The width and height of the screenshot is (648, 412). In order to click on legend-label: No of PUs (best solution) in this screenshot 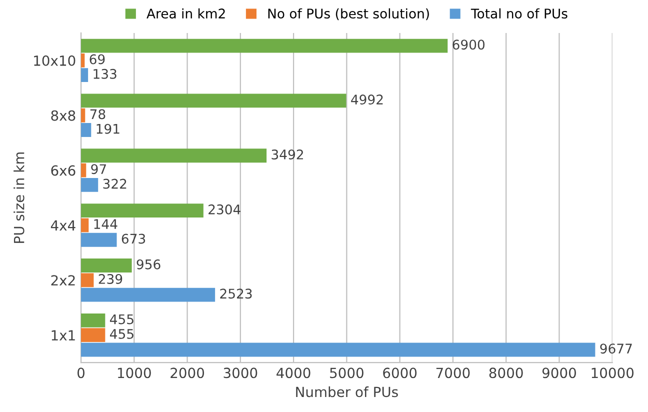, I will do `click(348, 14)`.